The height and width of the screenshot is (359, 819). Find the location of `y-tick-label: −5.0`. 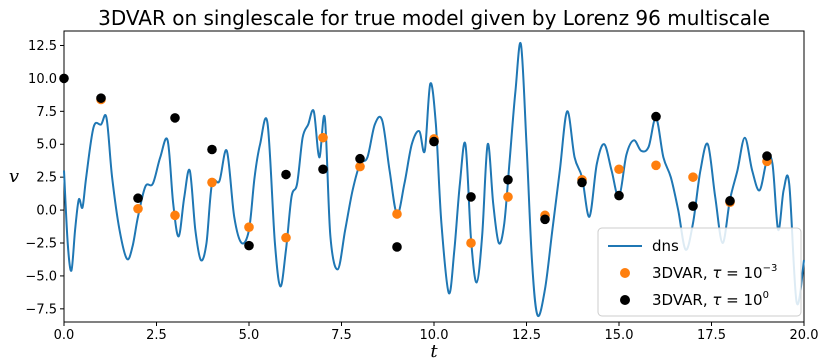

y-tick-label: −5.0 is located at coordinates (41, 276).